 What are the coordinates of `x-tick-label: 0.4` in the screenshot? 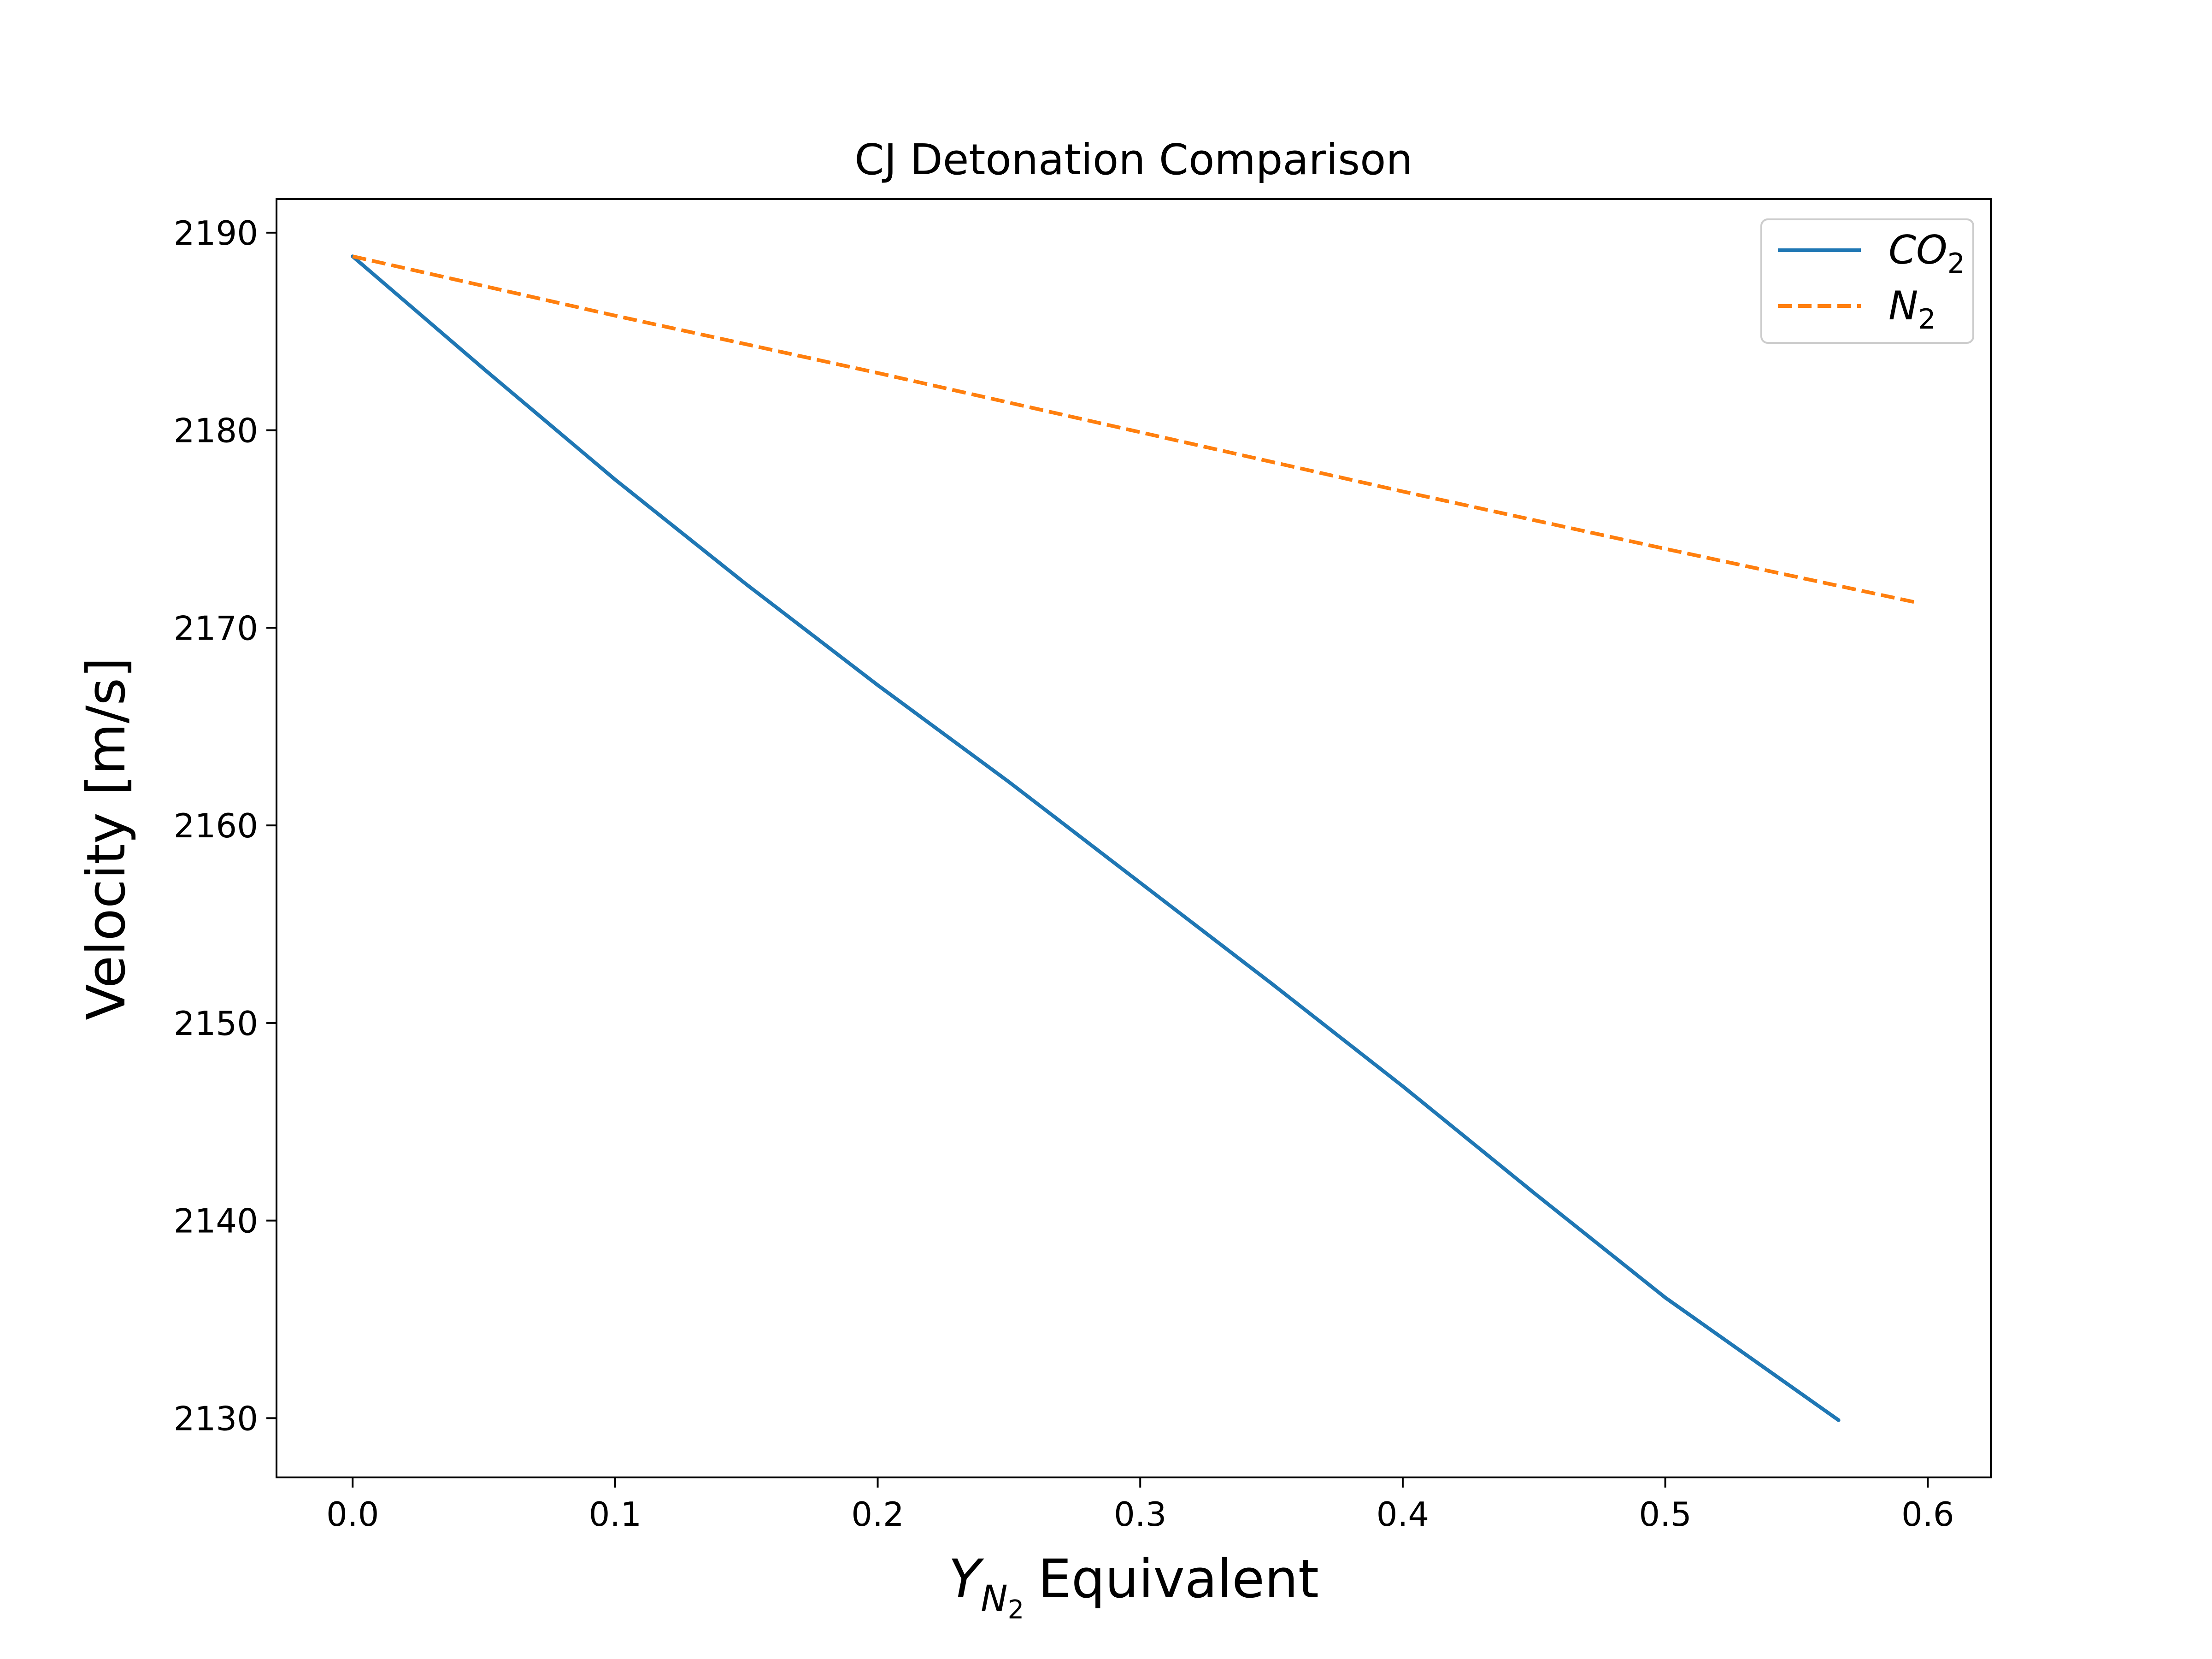 It's located at (1403, 1514).